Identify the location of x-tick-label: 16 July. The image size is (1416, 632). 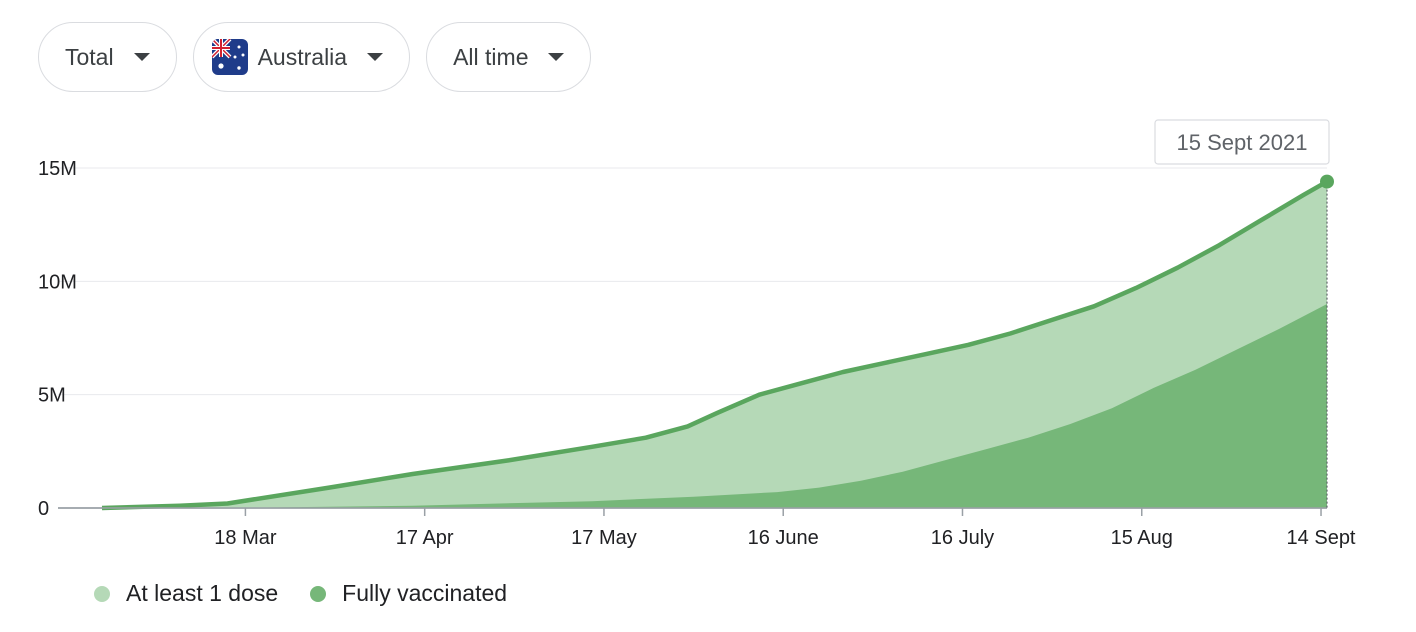
(962, 538).